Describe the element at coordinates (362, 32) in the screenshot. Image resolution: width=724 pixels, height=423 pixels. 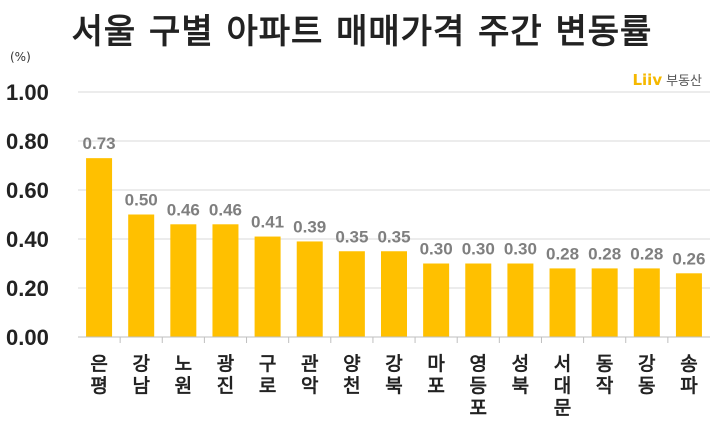
I see `chart-title: 서울 구별 아파트 매매가격 주간 변동률` at that location.